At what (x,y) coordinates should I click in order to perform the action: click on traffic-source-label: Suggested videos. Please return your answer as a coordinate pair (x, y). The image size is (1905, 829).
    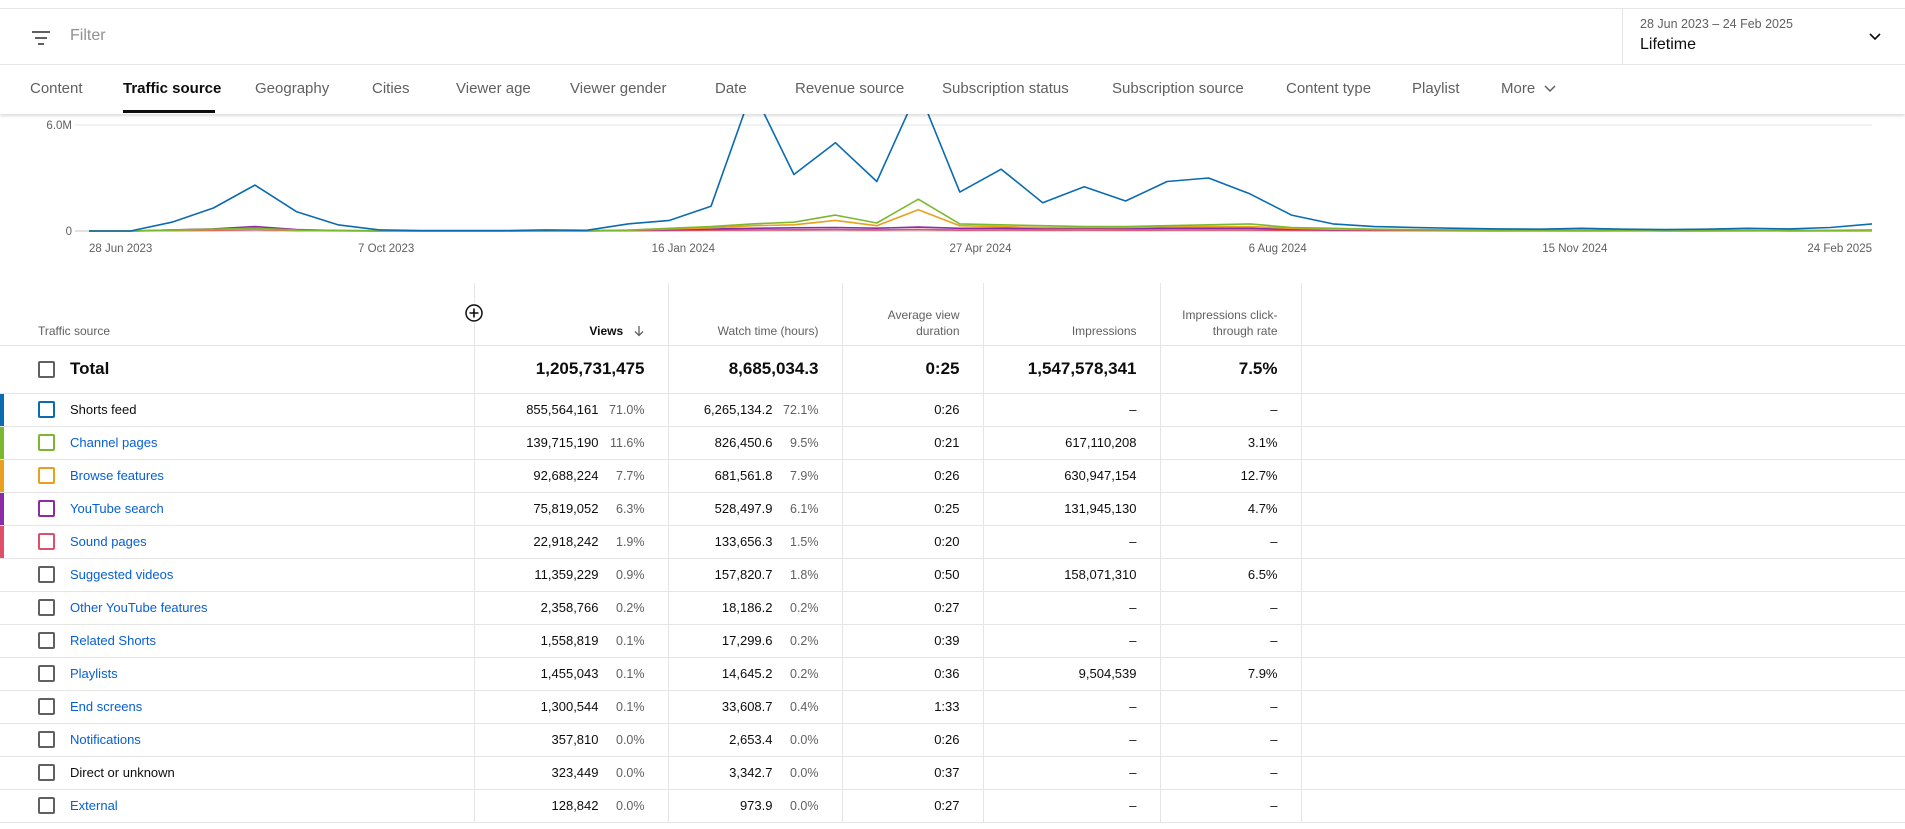
    Looking at the image, I should click on (122, 574).